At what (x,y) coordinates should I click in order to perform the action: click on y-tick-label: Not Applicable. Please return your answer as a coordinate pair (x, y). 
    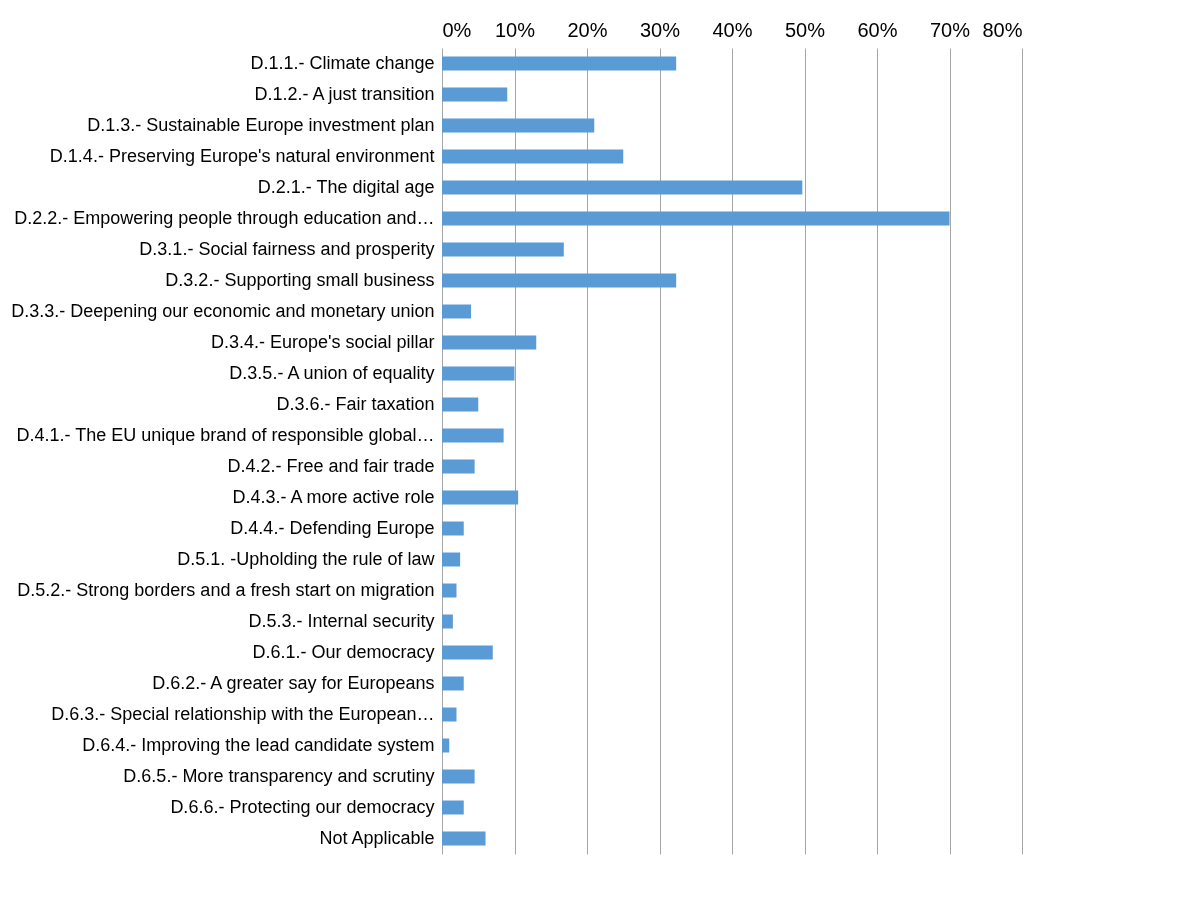
    Looking at the image, I should click on (377, 837).